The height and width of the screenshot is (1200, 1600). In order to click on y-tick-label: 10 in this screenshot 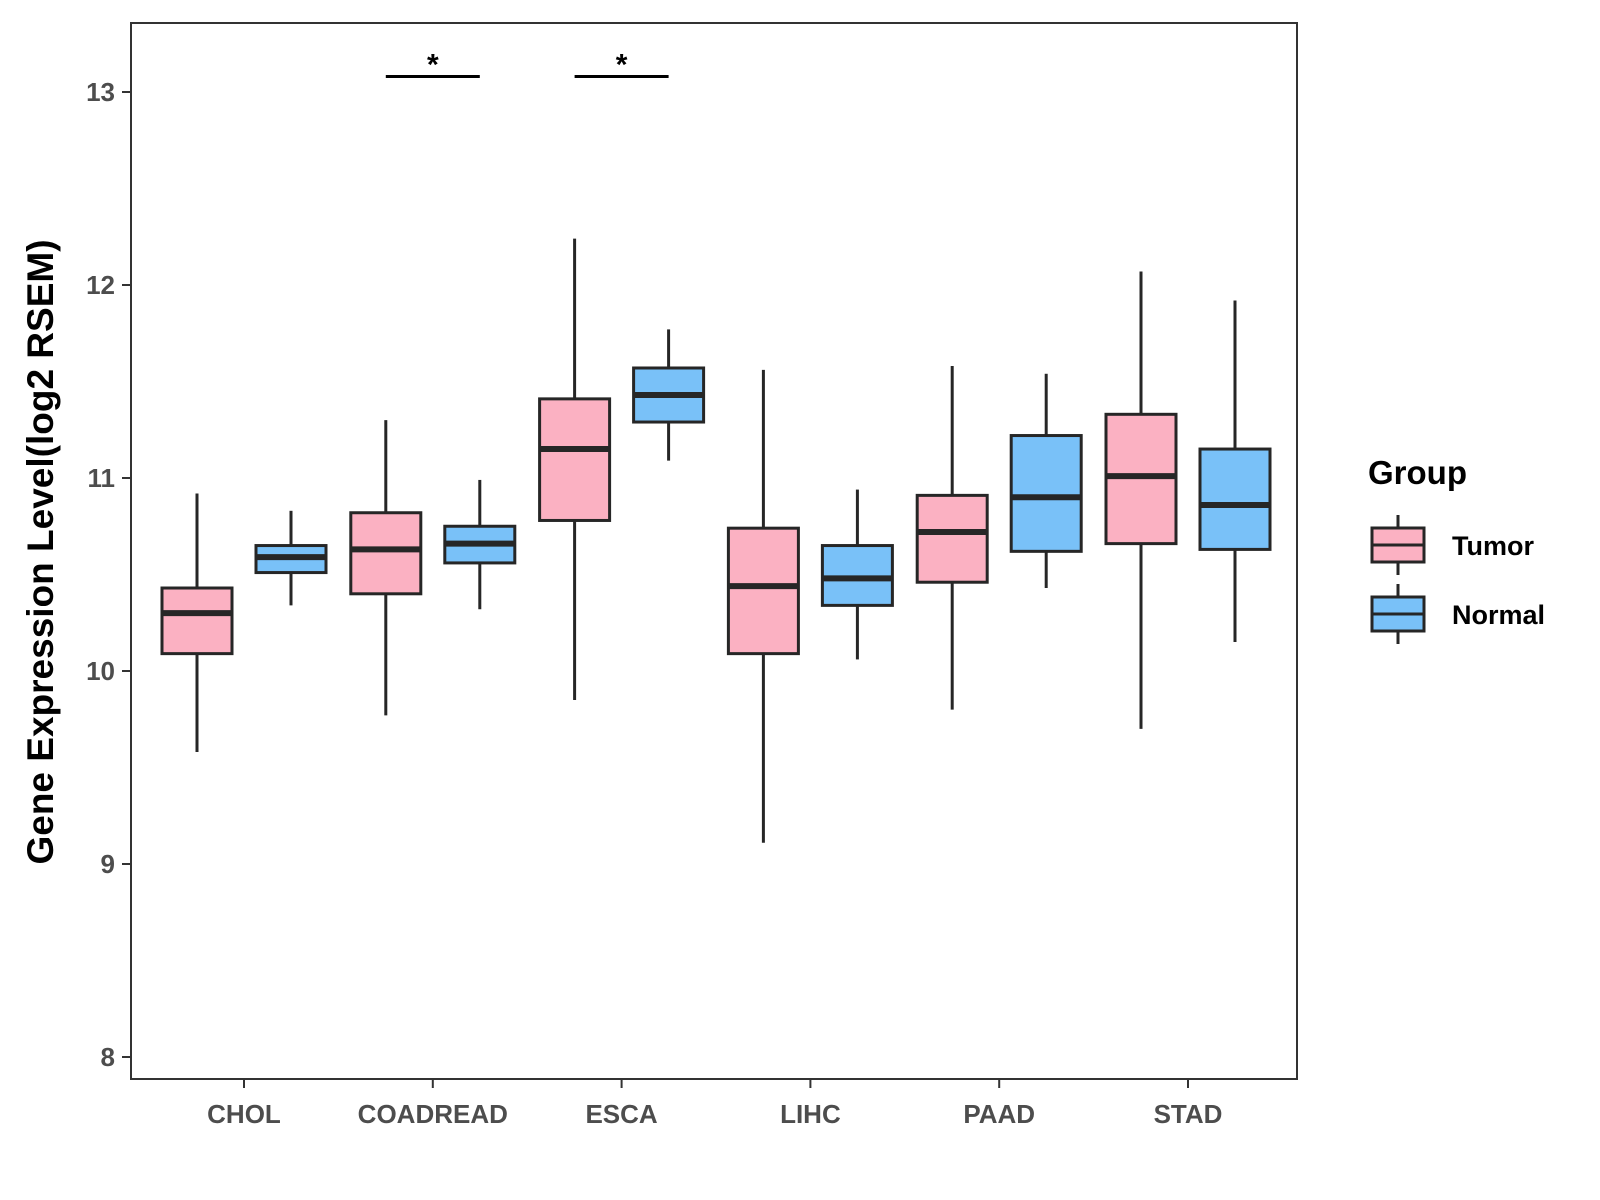, I will do `click(100, 671)`.